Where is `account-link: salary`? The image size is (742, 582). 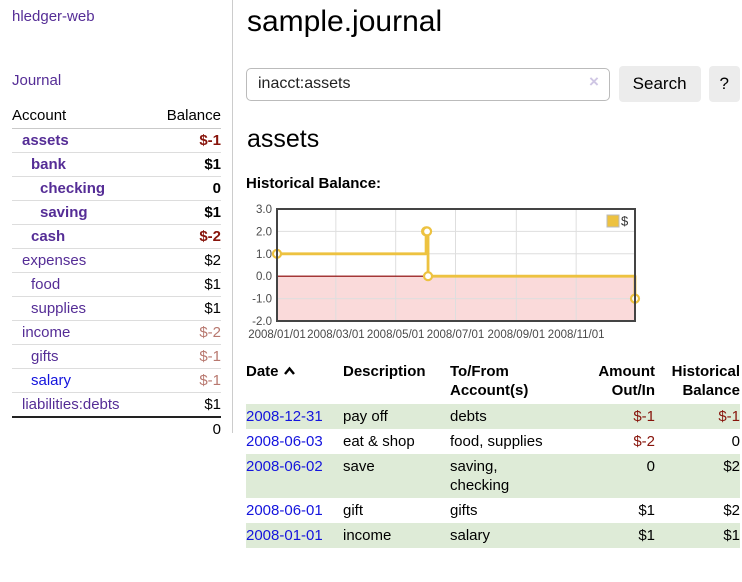
account-link: salary is located at coordinates (51, 380).